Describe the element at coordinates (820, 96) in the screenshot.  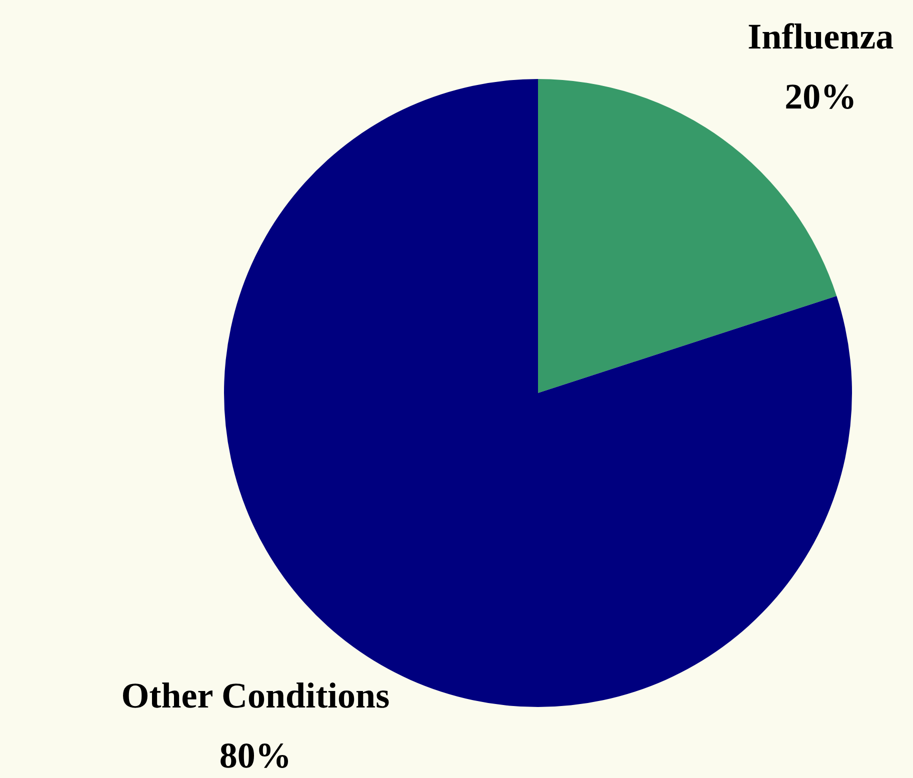
I see `data-label: 20%` at that location.